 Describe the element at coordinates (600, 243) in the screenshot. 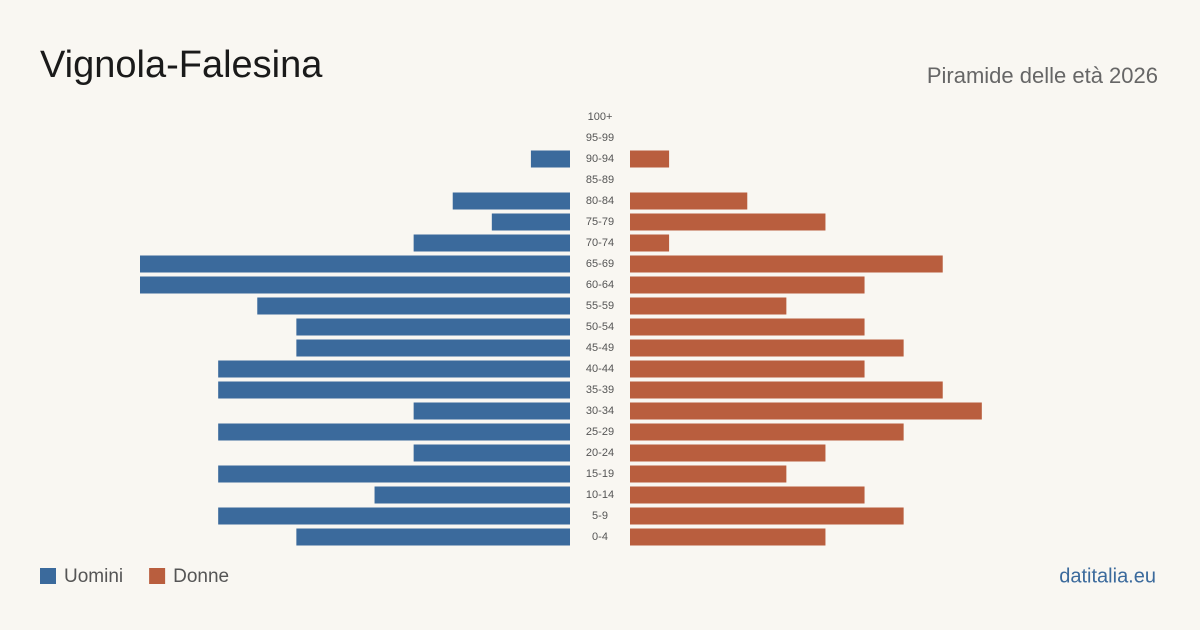

I see `age-label: 70-74` at that location.